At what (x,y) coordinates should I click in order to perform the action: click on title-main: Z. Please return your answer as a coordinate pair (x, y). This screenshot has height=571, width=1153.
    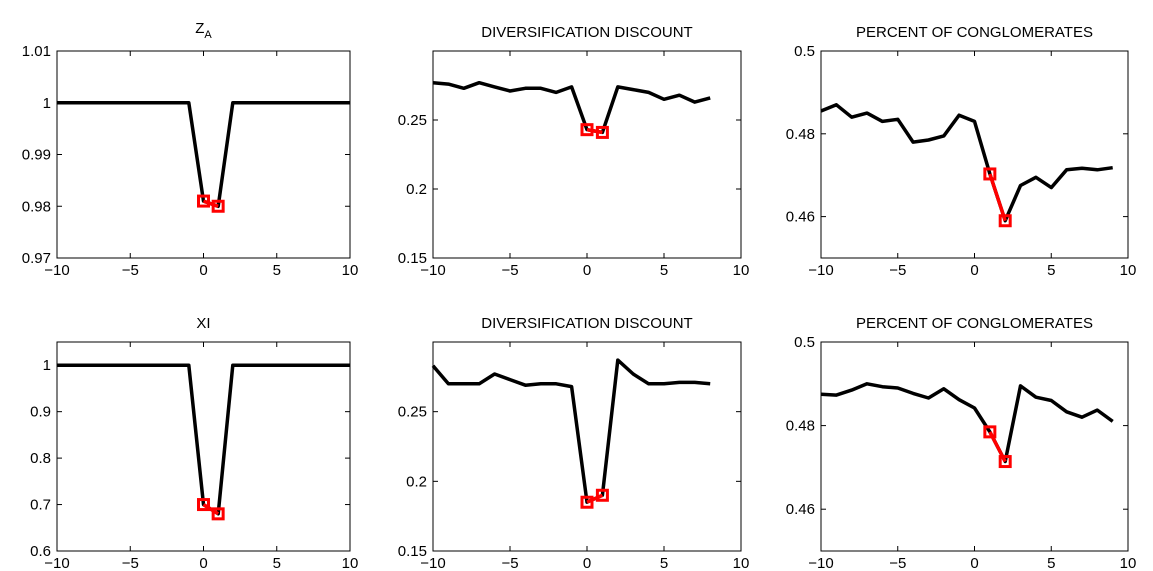
    Looking at the image, I should click on (199, 28).